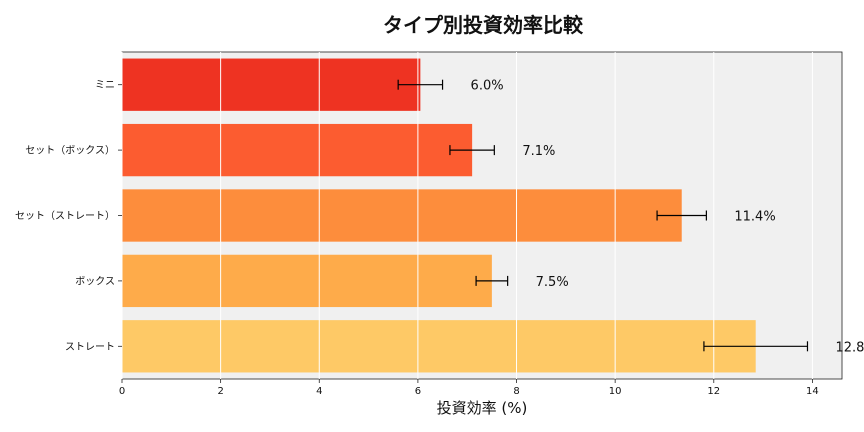  What do you see at coordinates (220, 391) in the screenshot?
I see `x-tick-label: 2` at bounding box center [220, 391].